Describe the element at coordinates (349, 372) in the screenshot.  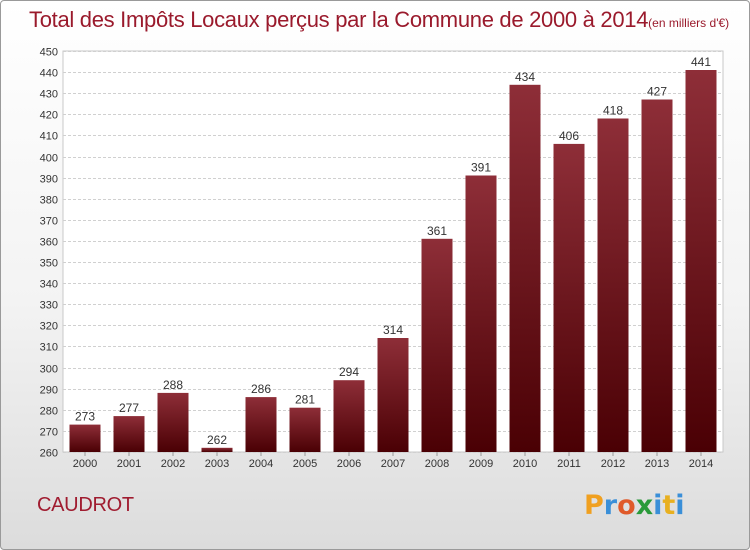
I see `data-label-2006: 294` at that location.